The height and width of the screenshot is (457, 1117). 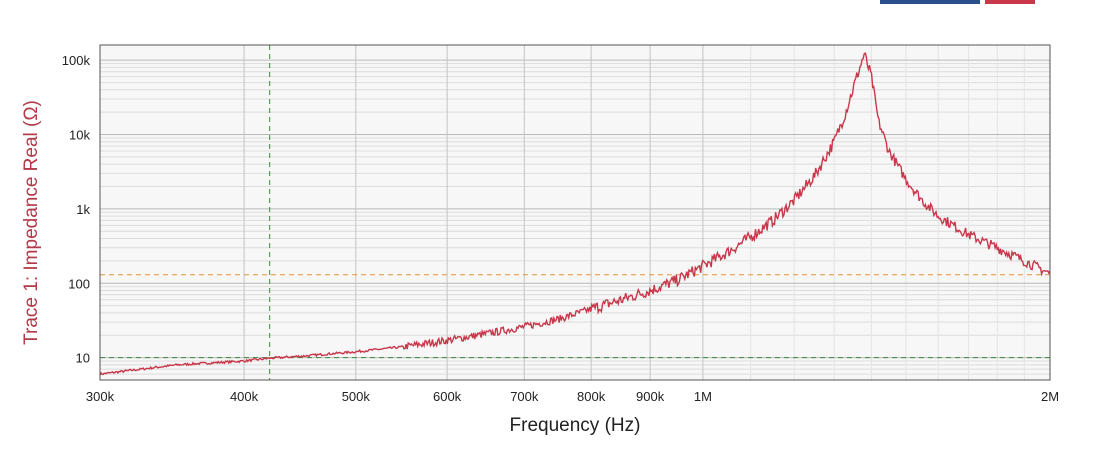 What do you see at coordinates (703, 396) in the screenshot?
I see `x-tick-label: 1M` at bounding box center [703, 396].